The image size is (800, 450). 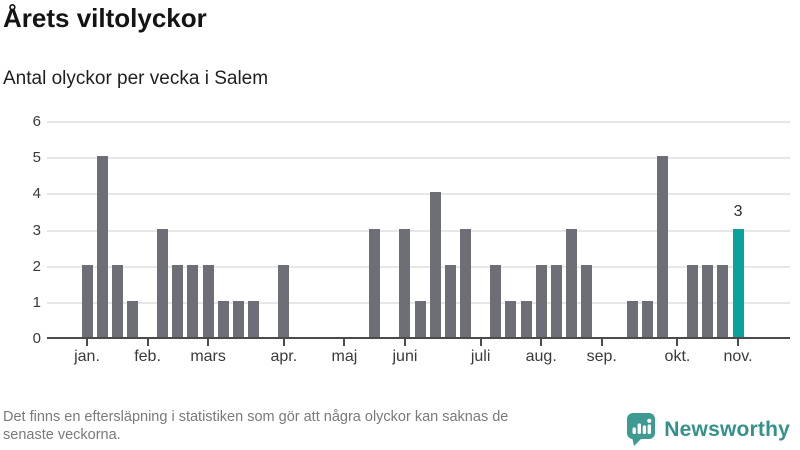 What do you see at coordinates (344, 356) in the screenshot?
I see `x-axis-label-maj: maj` at bounding box center [344, 356].